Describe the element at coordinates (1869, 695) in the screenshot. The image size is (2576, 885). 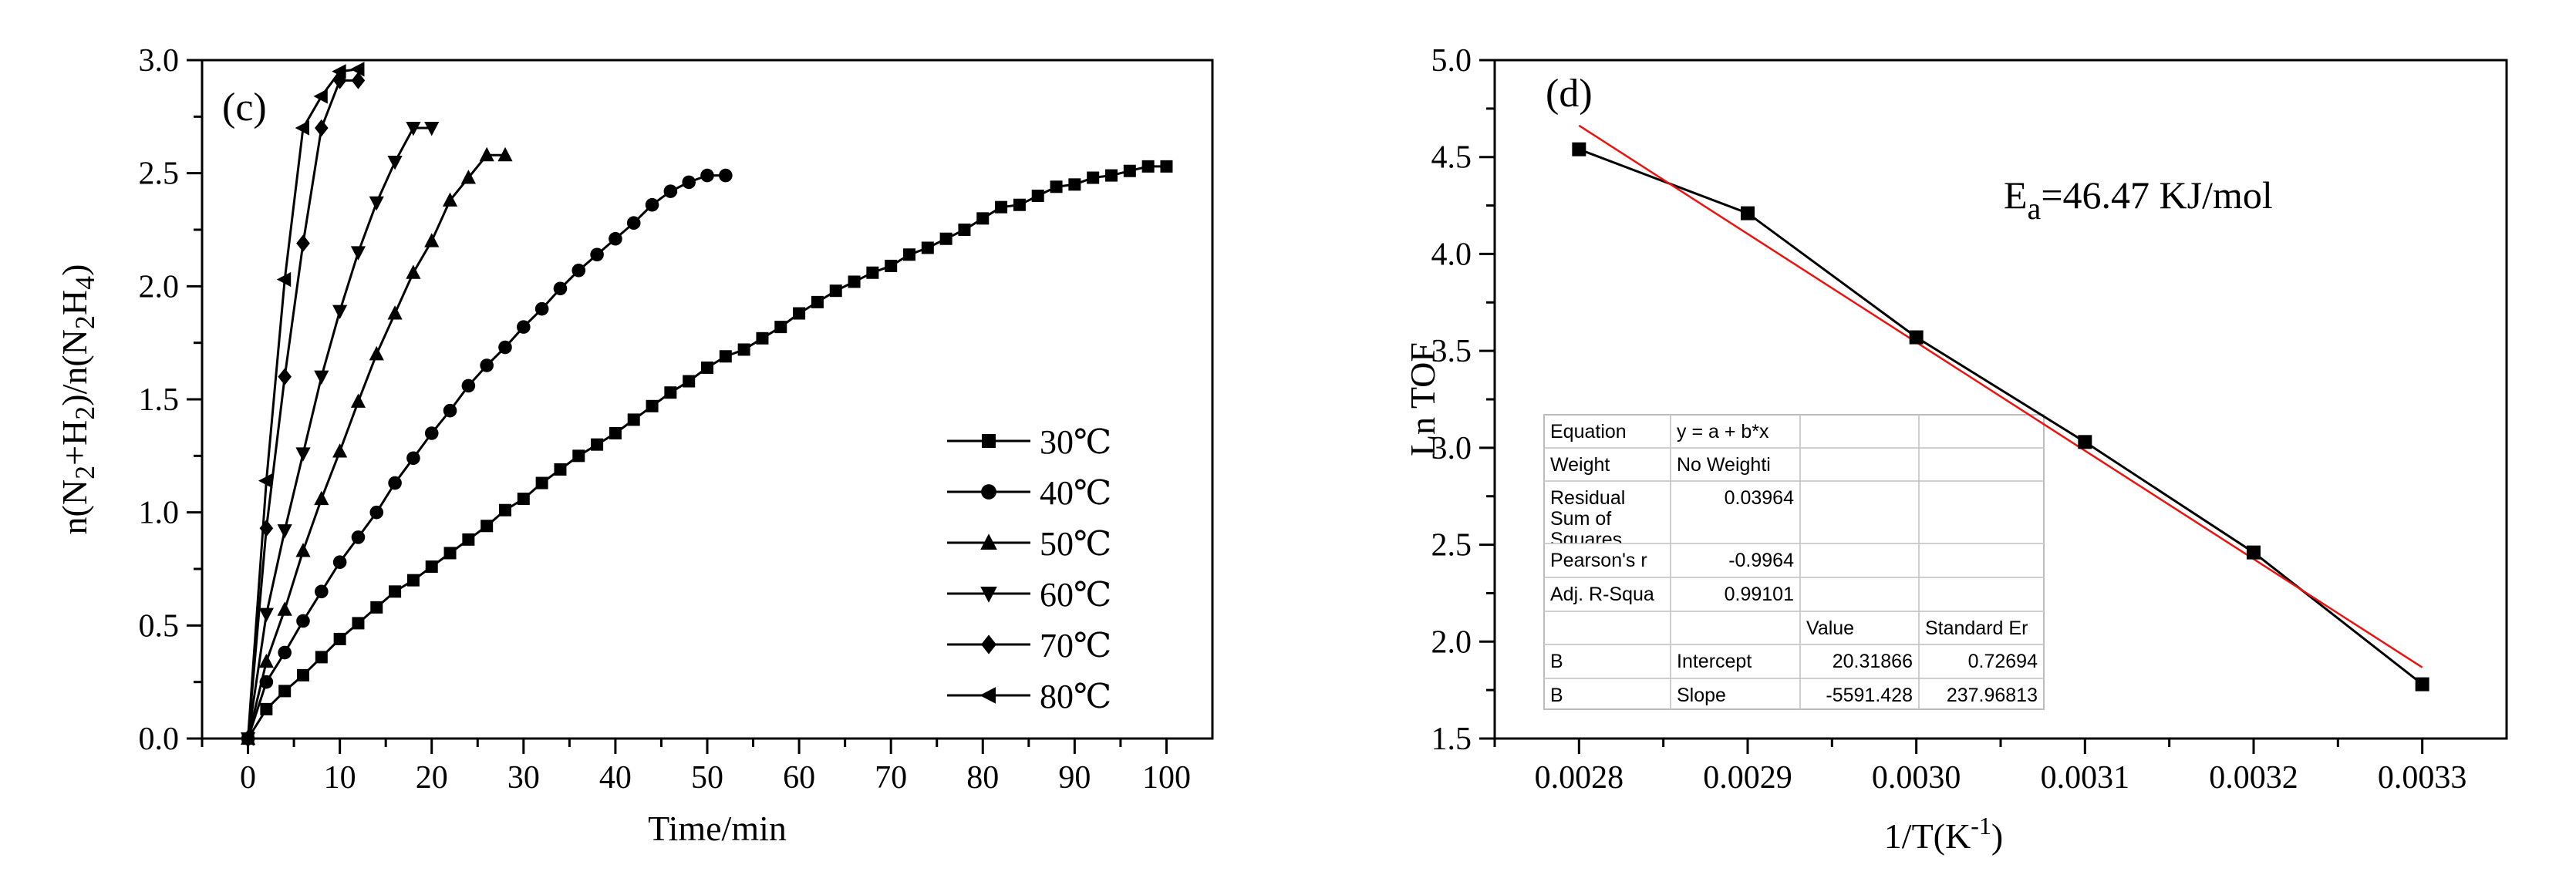
I see `stats-cell-text: -5591.428` at that location.